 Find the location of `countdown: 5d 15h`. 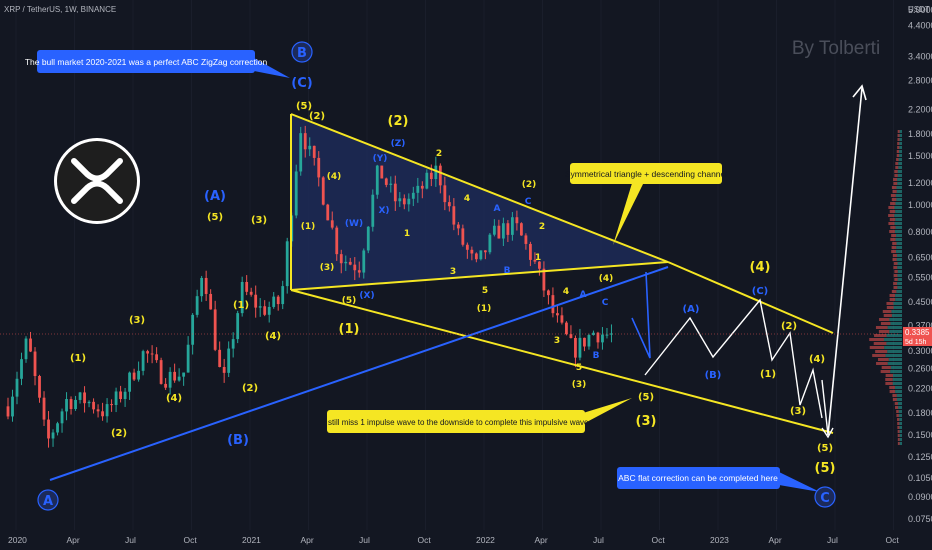

countdown: 5d 15h is located at coordinates (916, 342).